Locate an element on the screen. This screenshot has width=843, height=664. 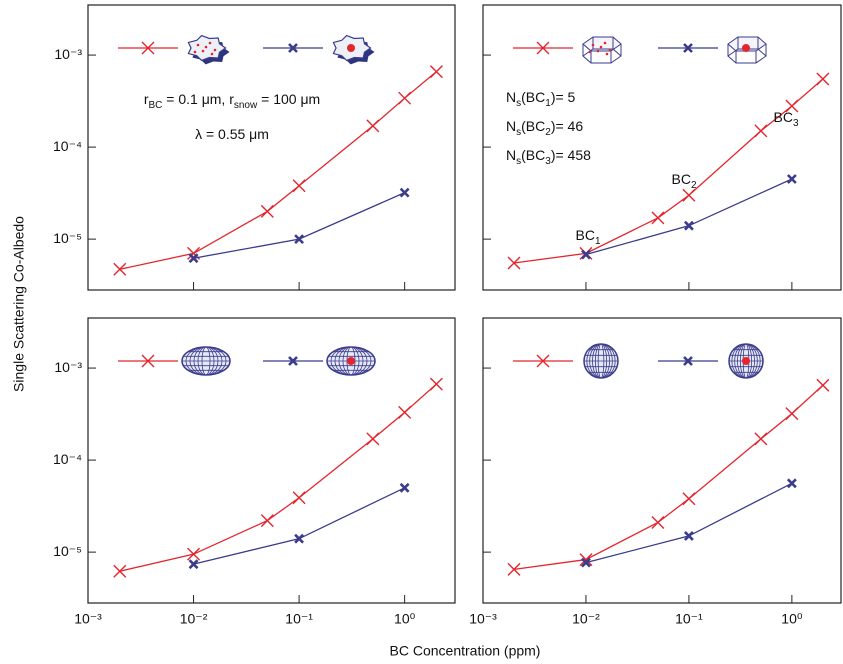
annotation-text: λ = 0.55 μm is located at coordinates (232, 134).